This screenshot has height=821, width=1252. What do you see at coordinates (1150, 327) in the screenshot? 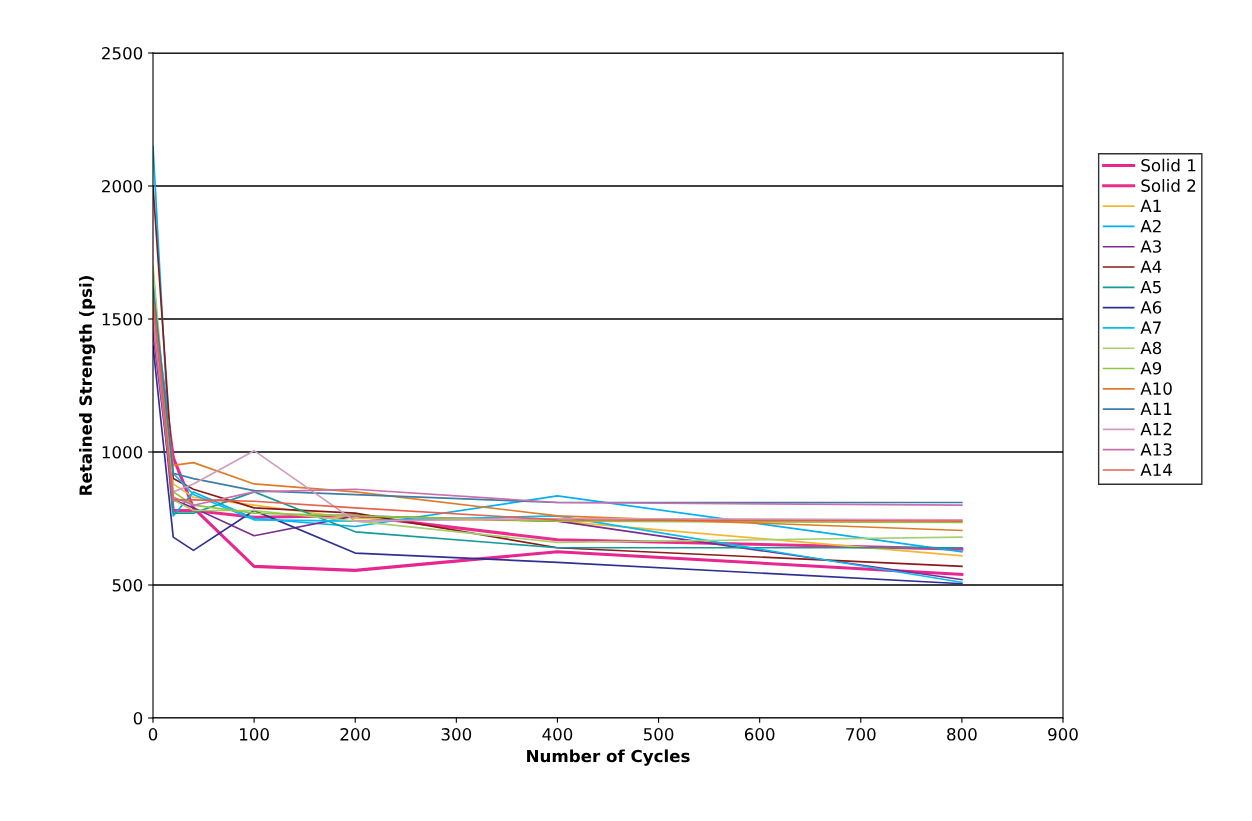
I see `legend-label: A7` at bounding box center [1150, 327].